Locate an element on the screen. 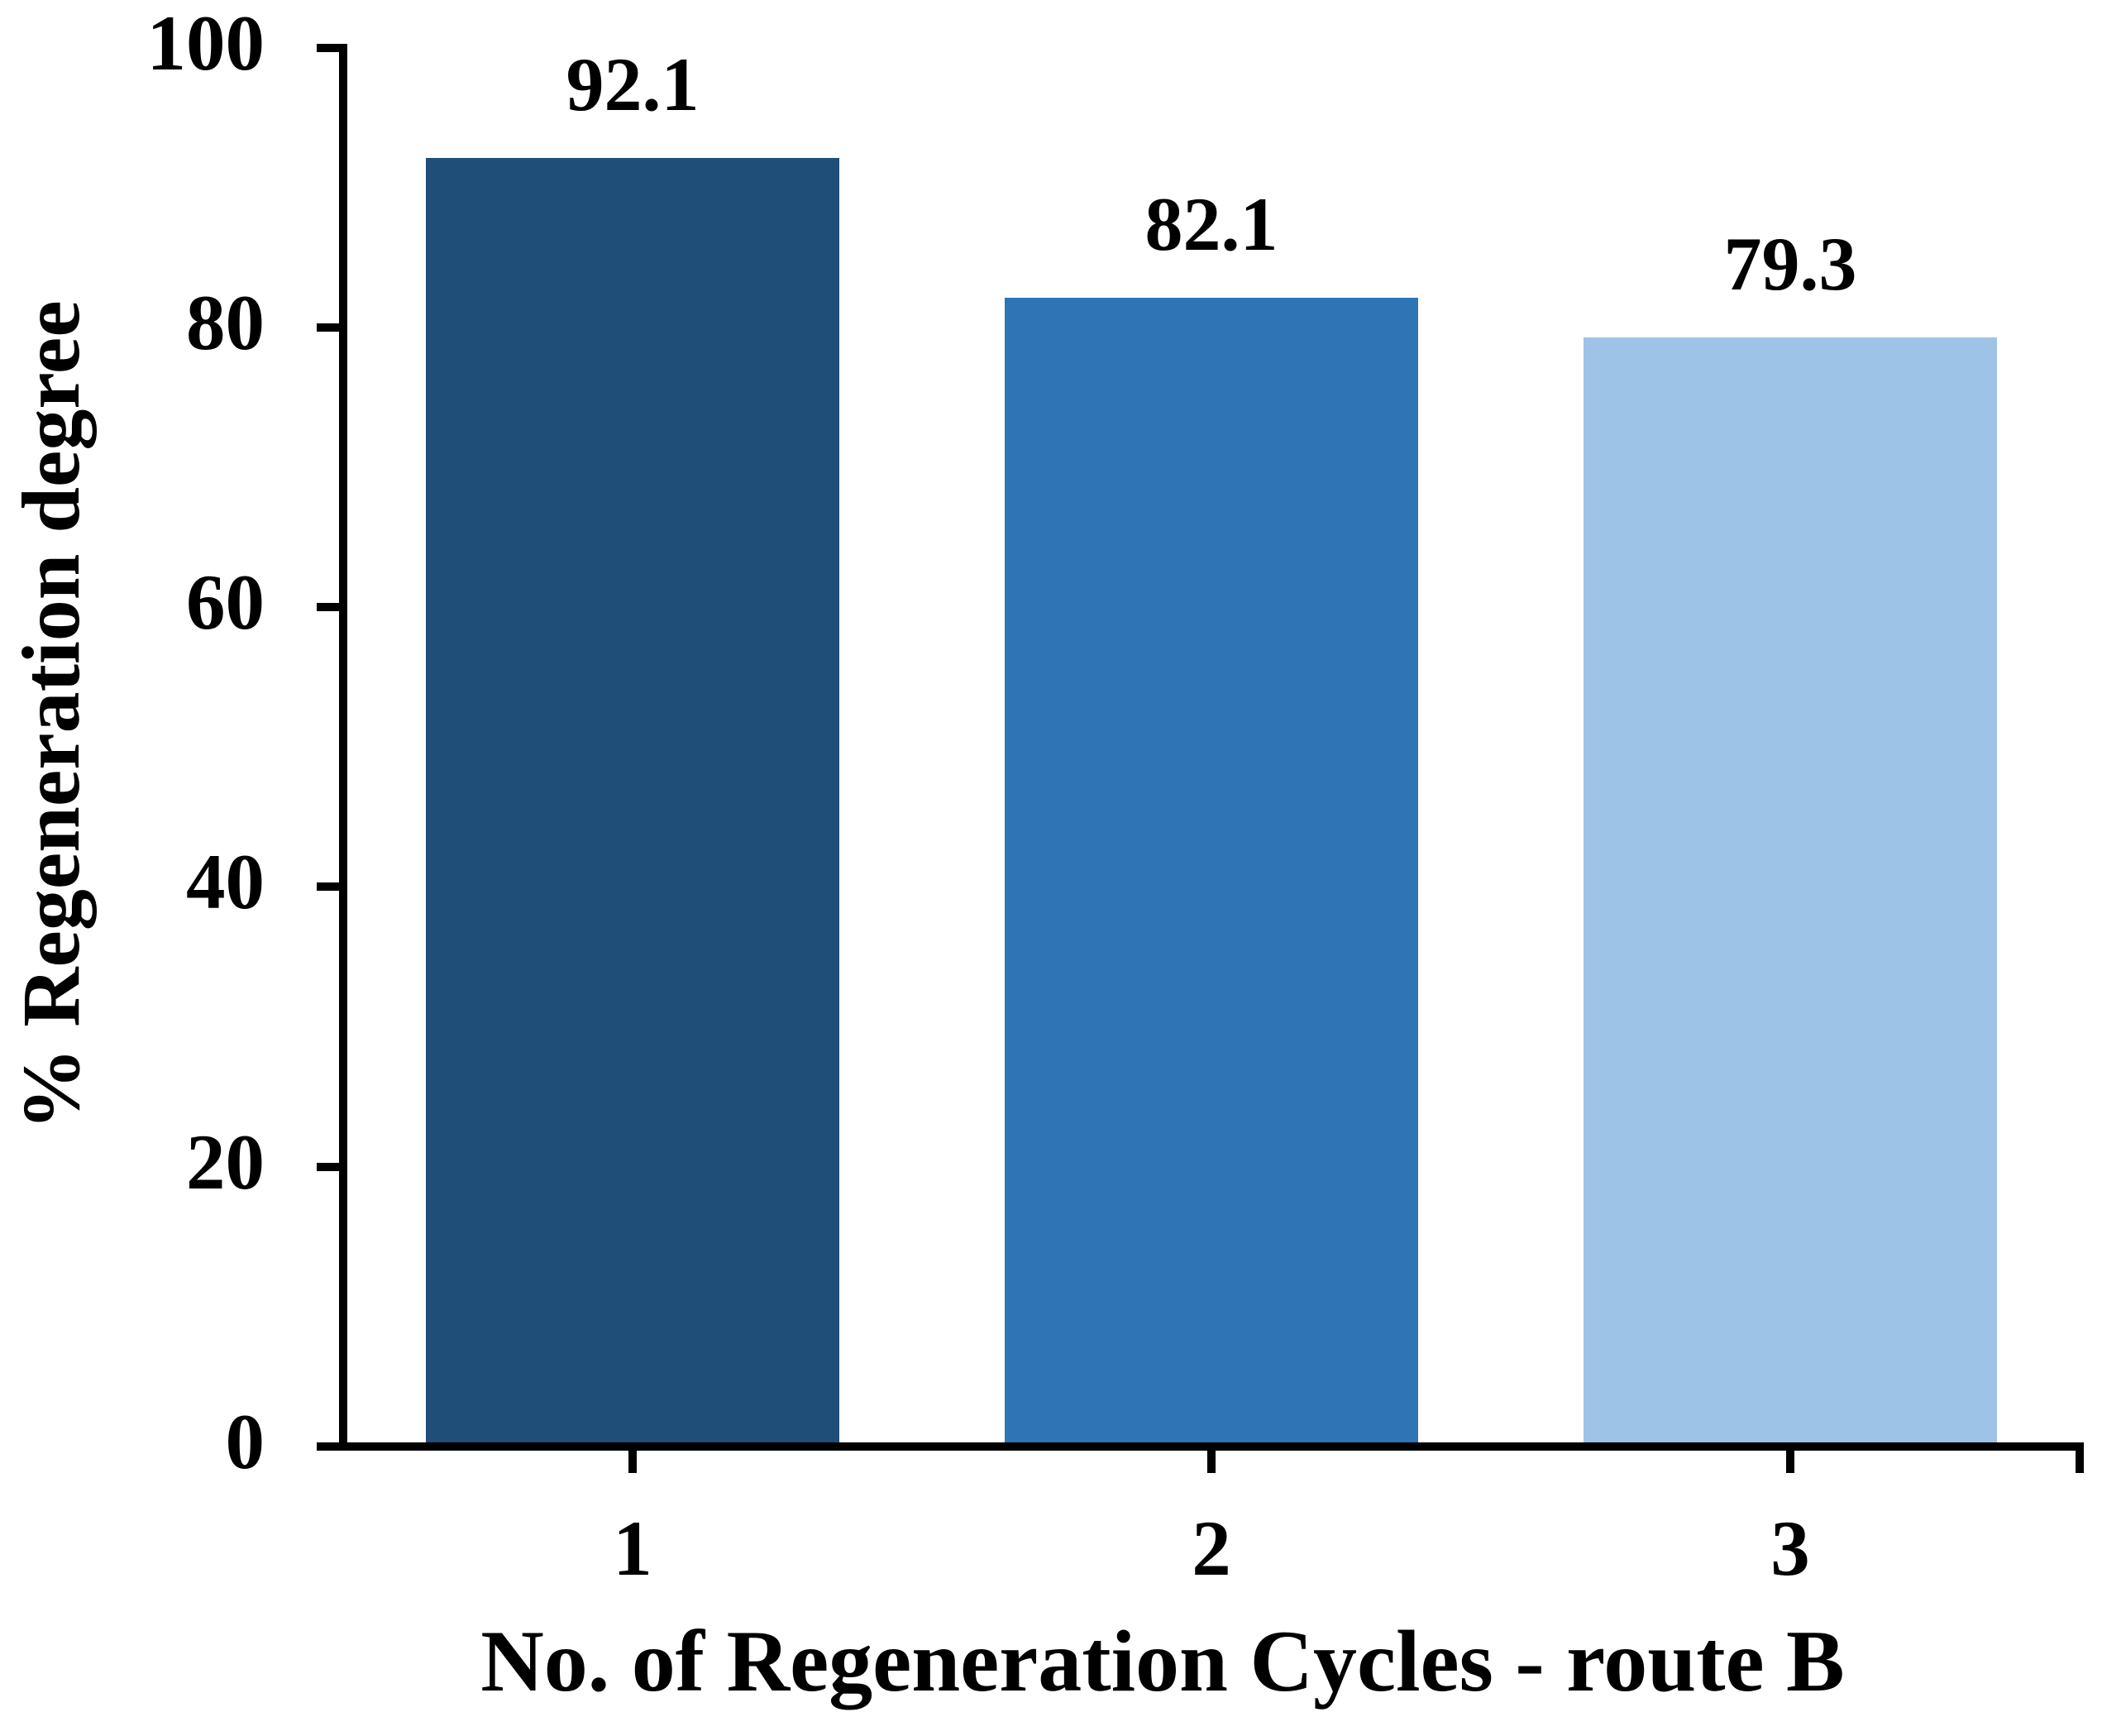  x-axis-line is located at coordinates (1212, 1446).